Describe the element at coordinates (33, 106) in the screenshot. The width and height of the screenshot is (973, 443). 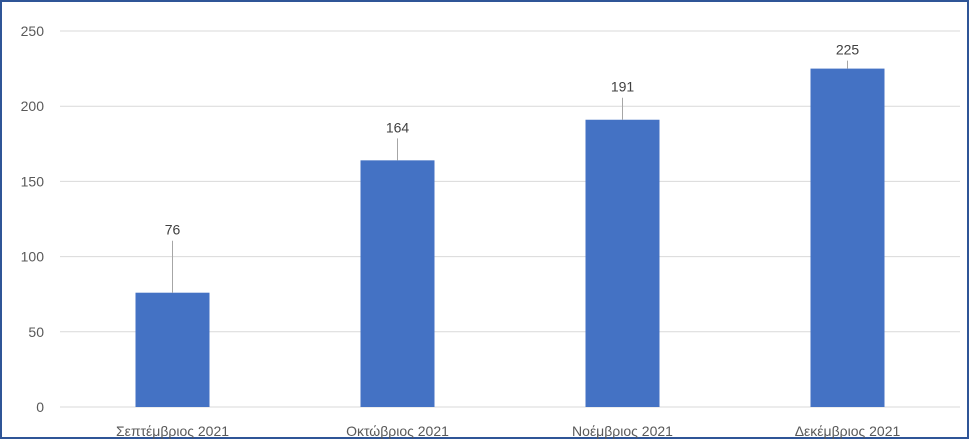
I see `y-tick-label-200: 200` at that location.